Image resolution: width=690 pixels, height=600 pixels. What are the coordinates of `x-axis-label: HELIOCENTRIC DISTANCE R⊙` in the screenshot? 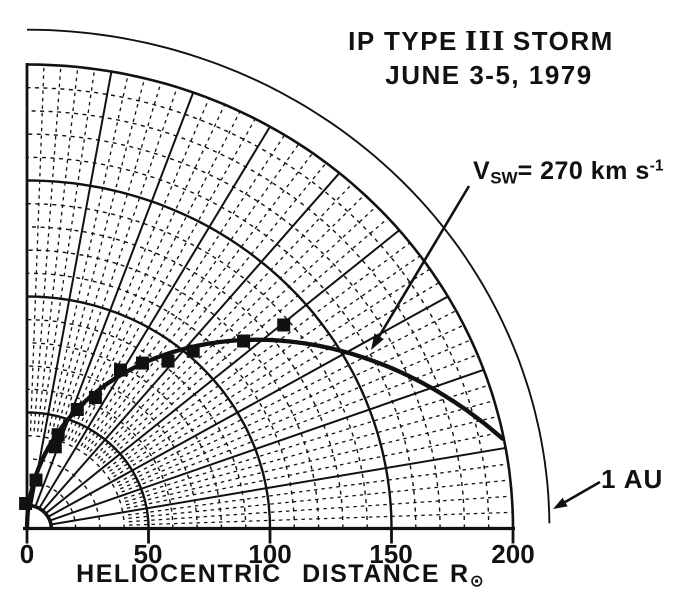 It's located at (280, 575).